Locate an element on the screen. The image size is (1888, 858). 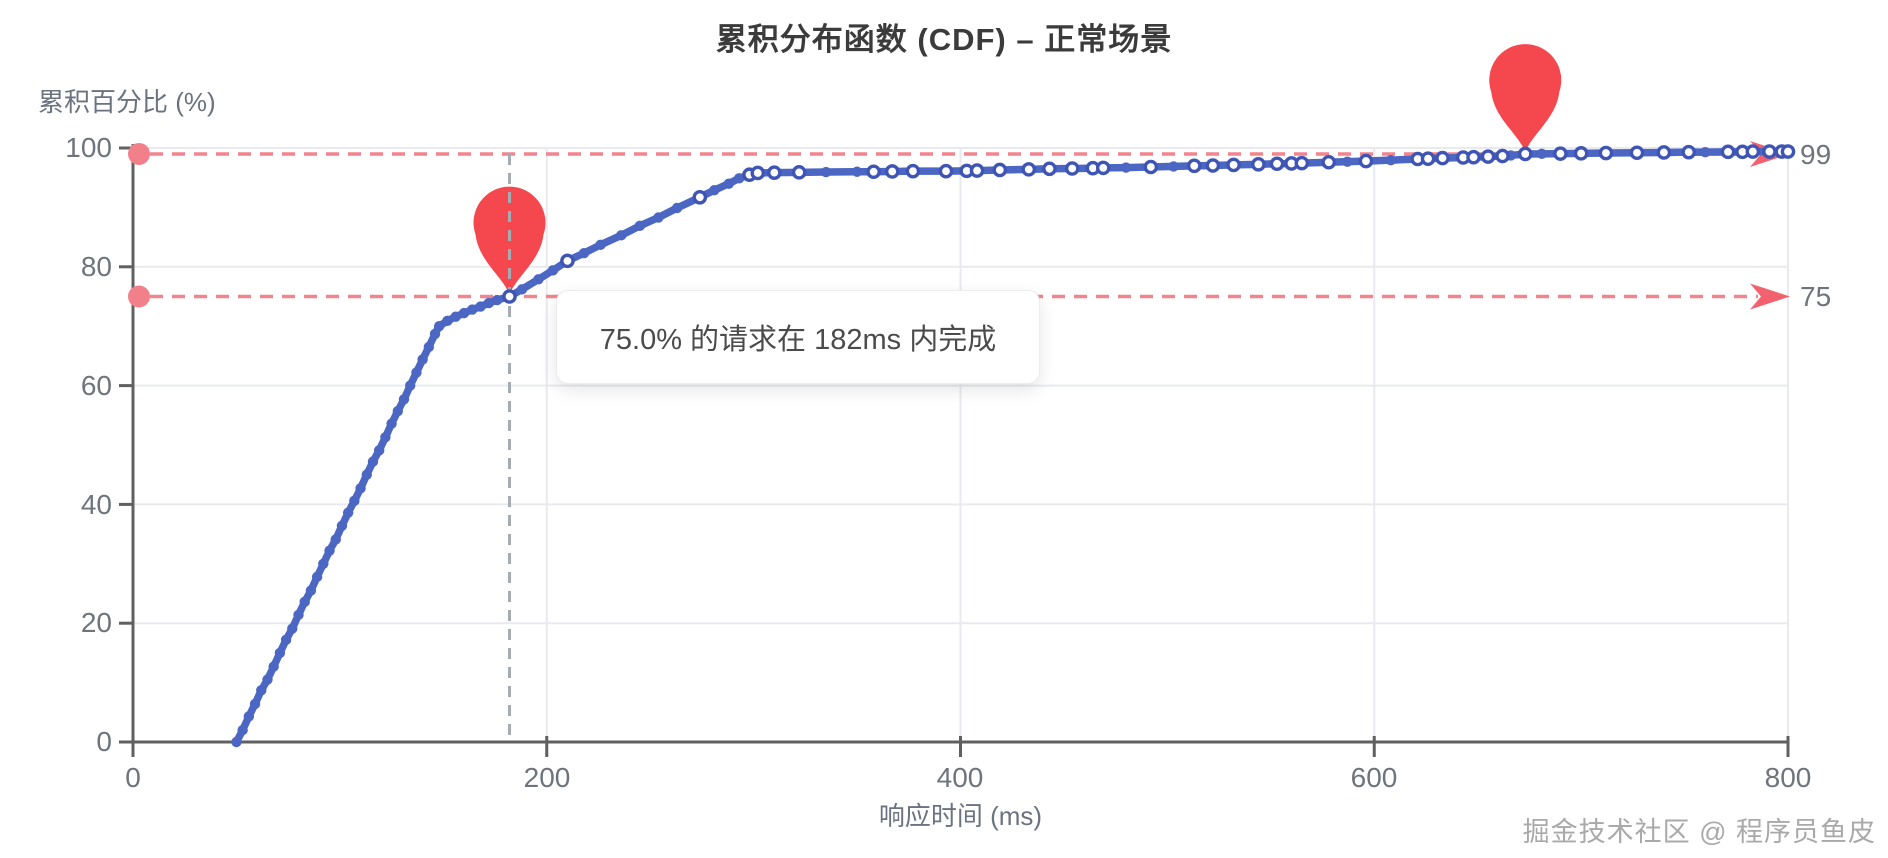
y-tick-20: 20 is located at coordinates (96, 622).